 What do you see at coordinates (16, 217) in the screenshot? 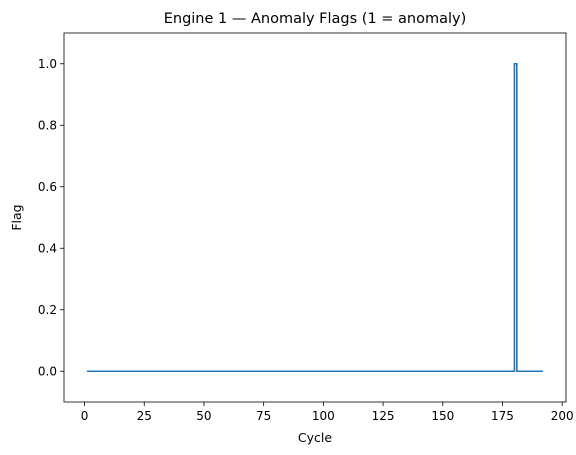
I see `y-axis-label: Flag` at bounding box center [16, 217].